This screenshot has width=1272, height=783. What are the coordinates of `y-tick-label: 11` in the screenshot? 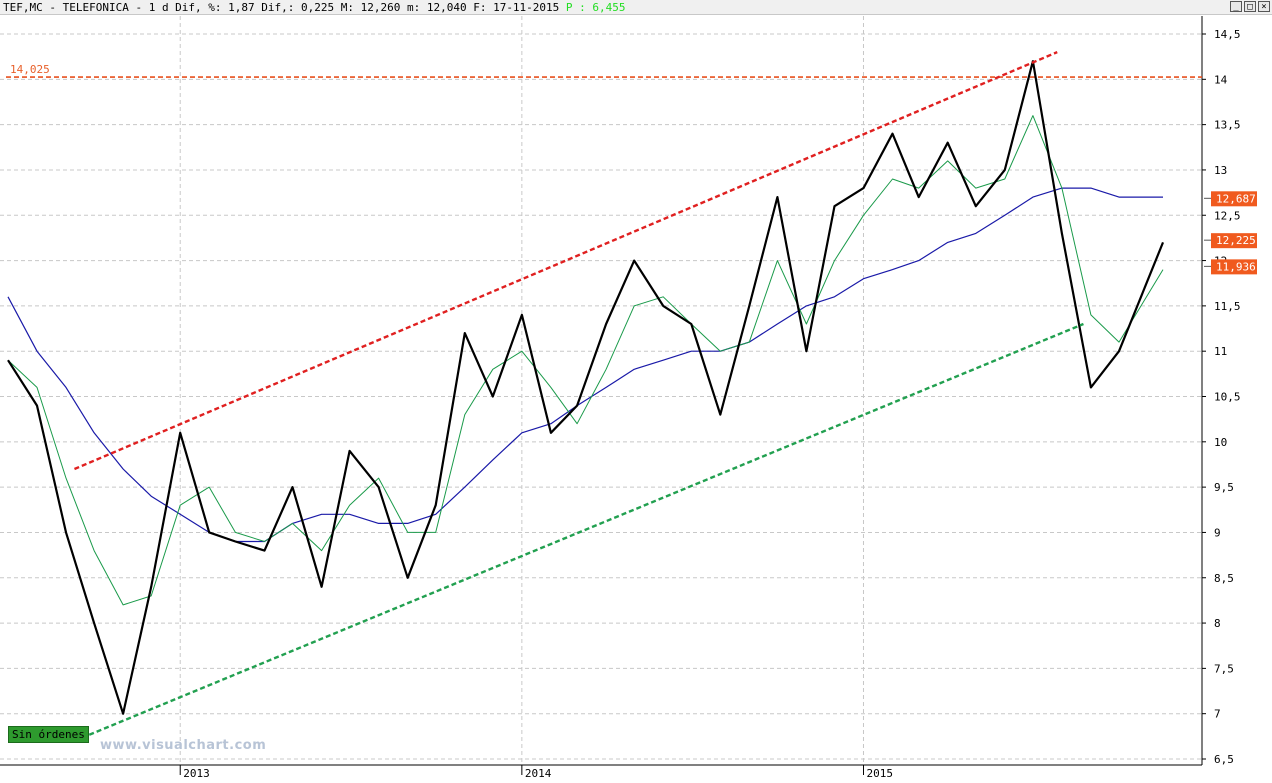 It's located at (1220, 351).